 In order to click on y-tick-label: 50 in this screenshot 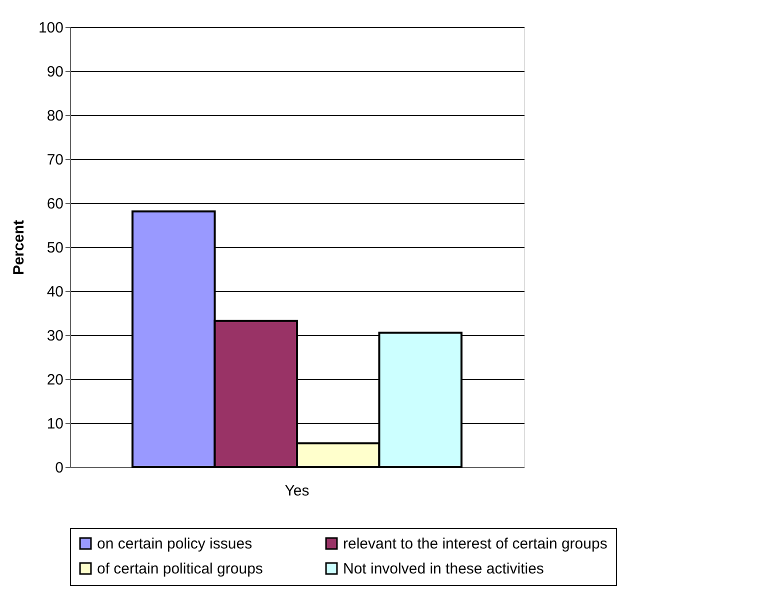, I will do `click(55, 248)`.